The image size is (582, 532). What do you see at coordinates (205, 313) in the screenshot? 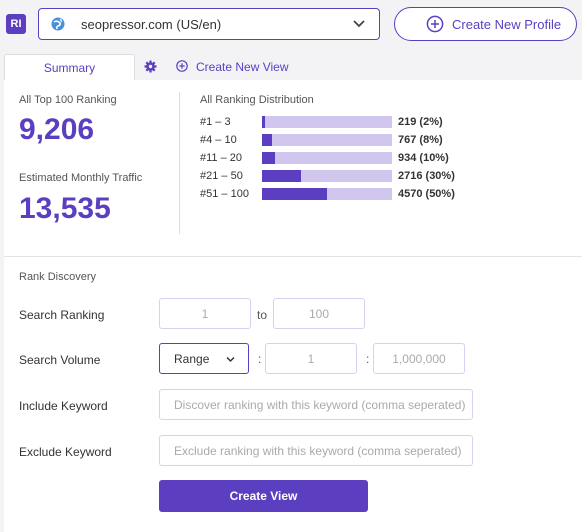
I see `rank-from-input: 1` at bounding box center [205, 313].